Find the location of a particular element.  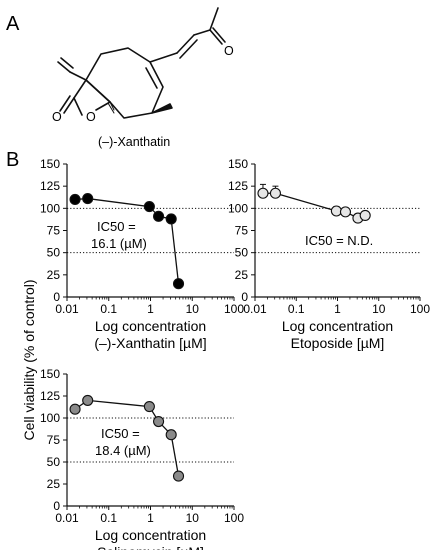

x-axis-compound-label: Salinomycin [µM] is located at coordinates (150, 547).